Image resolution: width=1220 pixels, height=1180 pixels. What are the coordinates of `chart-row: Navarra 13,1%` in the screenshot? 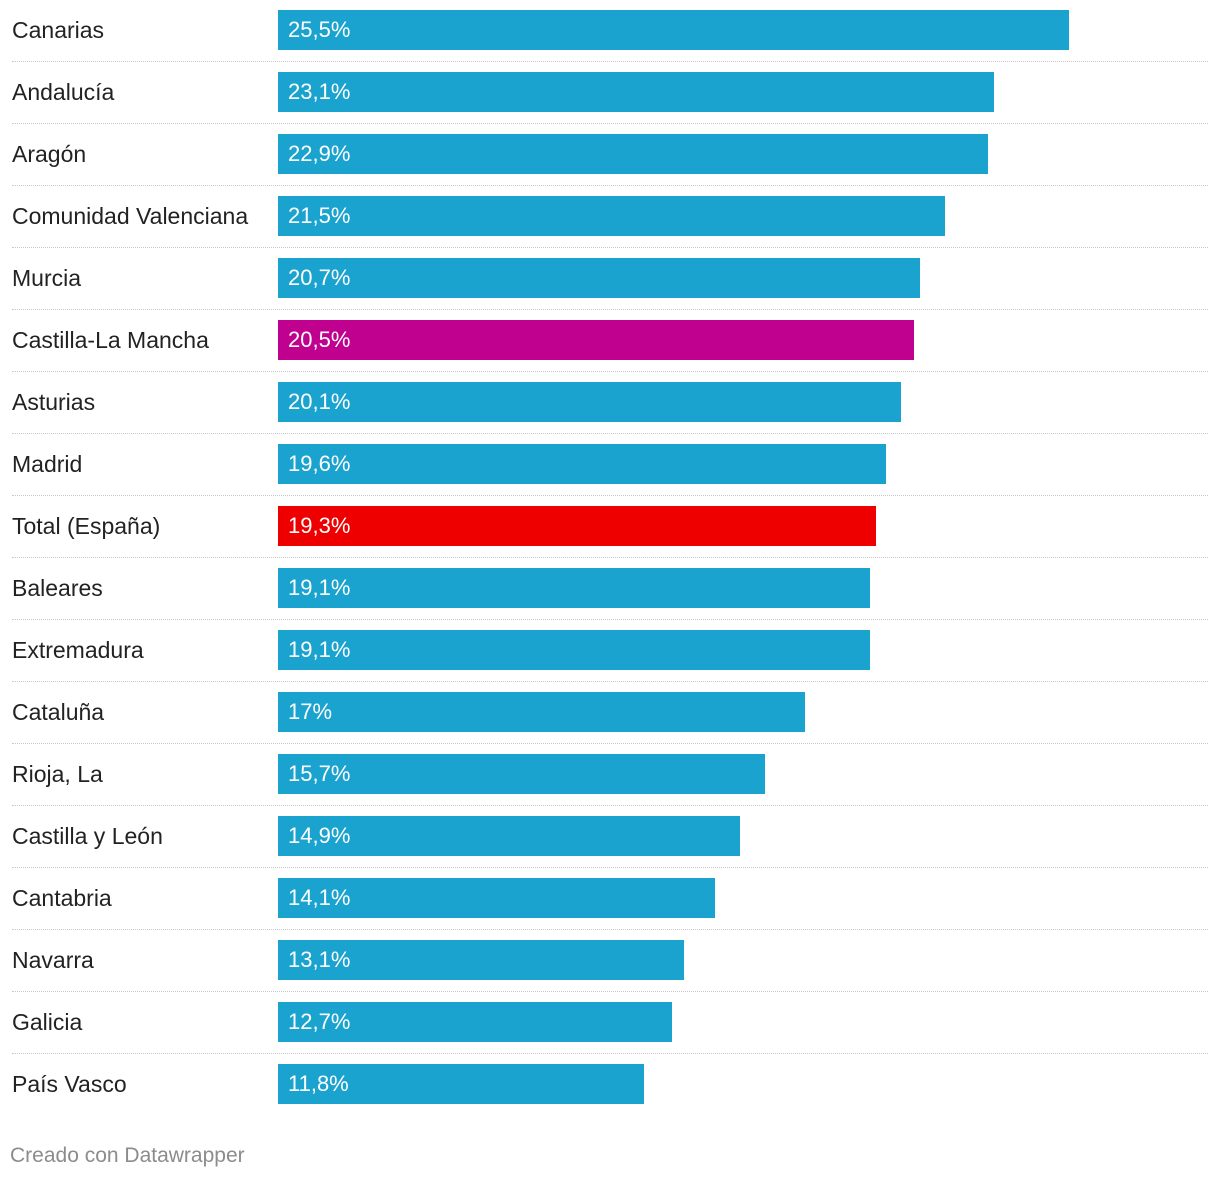 It's located at (610, 971).